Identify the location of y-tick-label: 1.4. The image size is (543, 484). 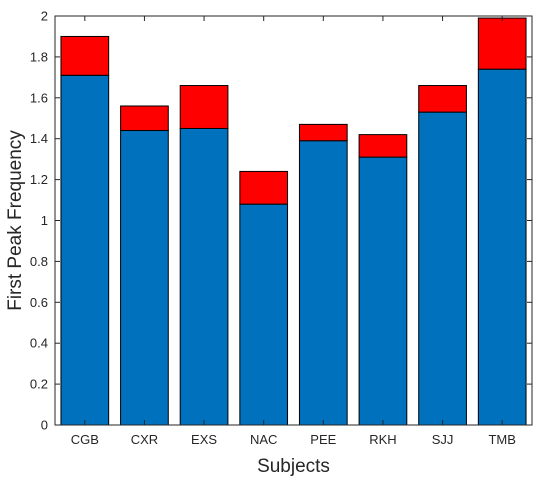
(39, 138).